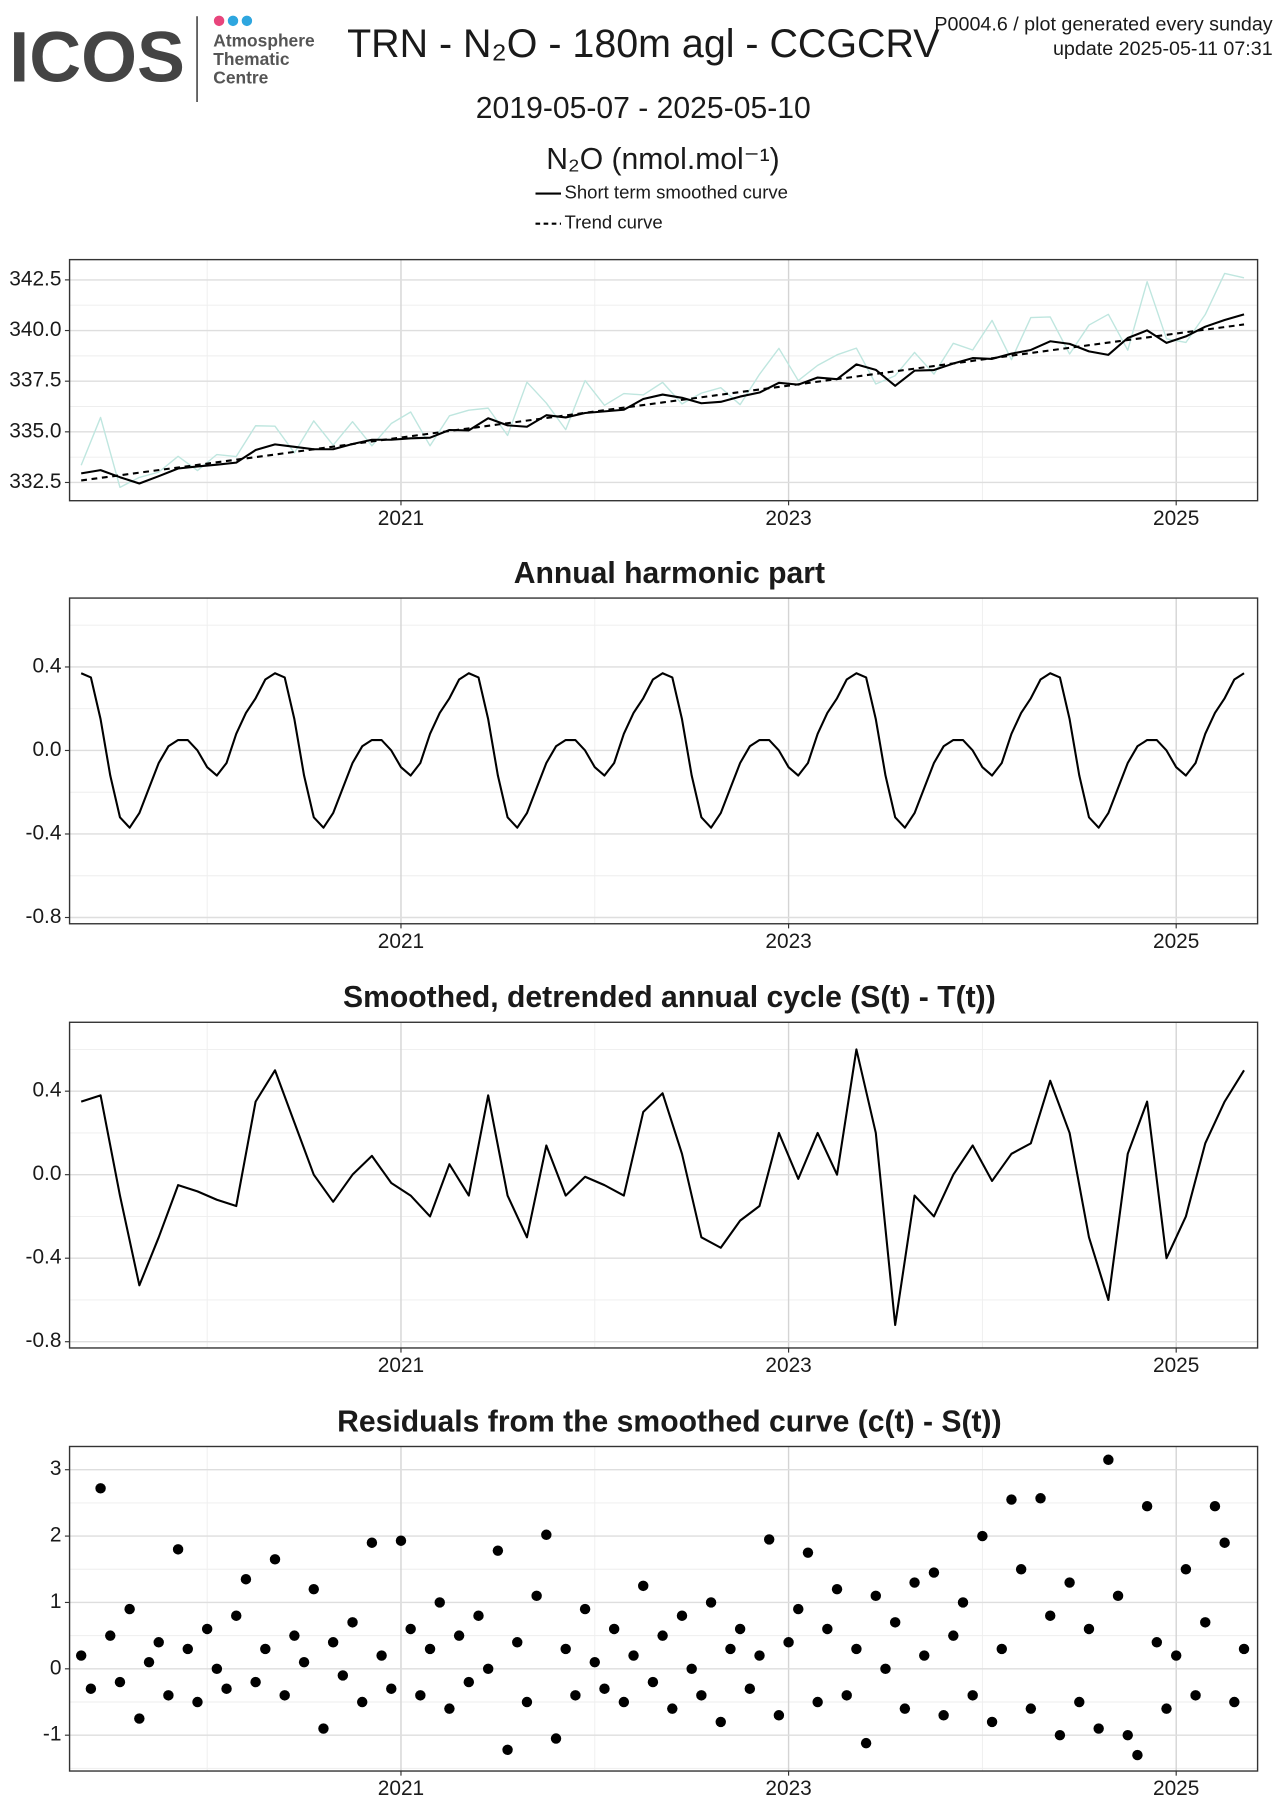  What do you see at coordinates (669, 573) in the screenshot?
I see `panel-title: Annual harmonic part` at bounding box center [669, 573].